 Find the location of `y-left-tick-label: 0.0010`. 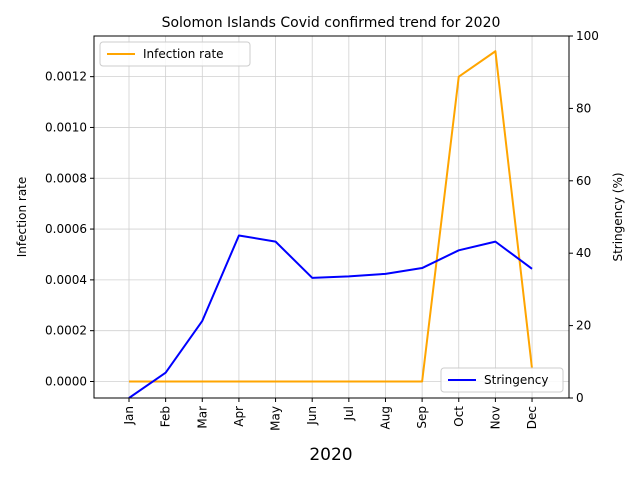

y-left-tick-label: 0.0010 is located at coordinates (66, 127).